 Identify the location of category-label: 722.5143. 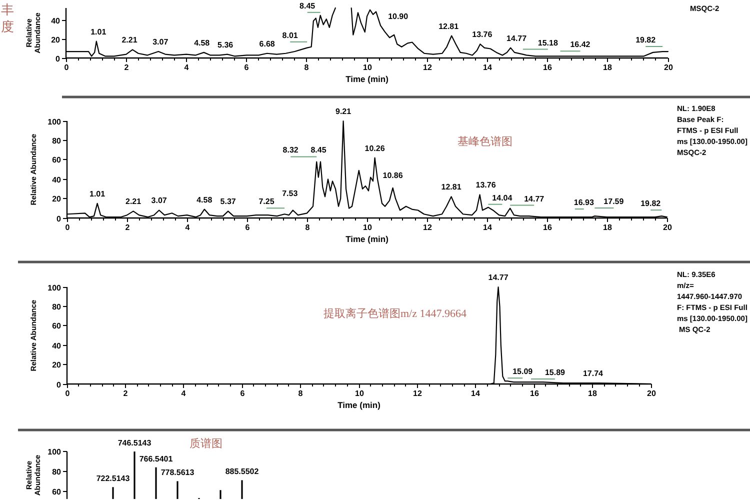
(113, 479).